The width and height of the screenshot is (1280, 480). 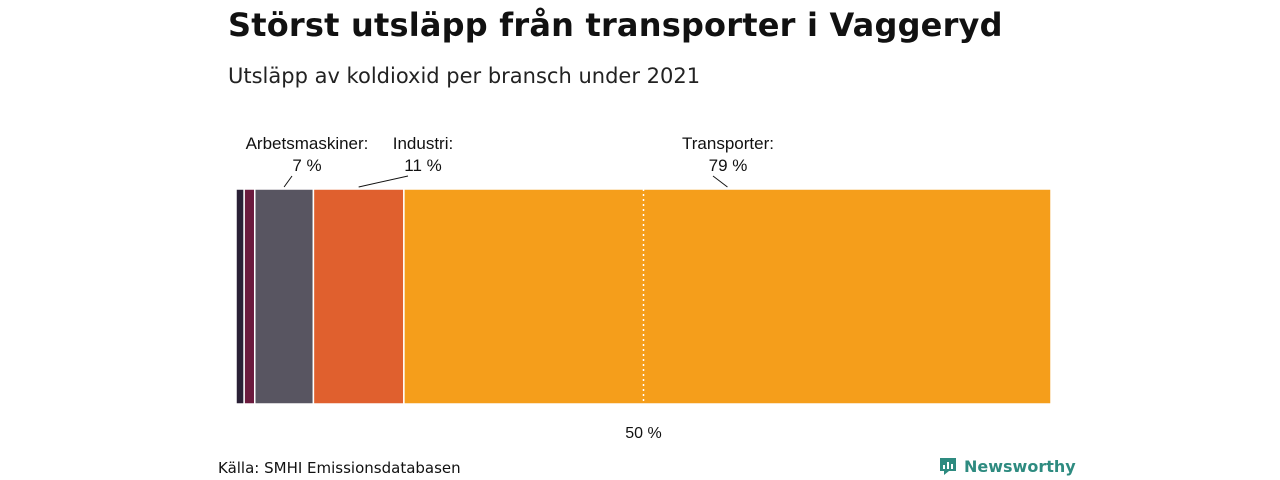 What do you see at coordinates (1020, 466) in the screenshot?
I see `brand-name: Newsworthy` at bounding box center [1020, 466].